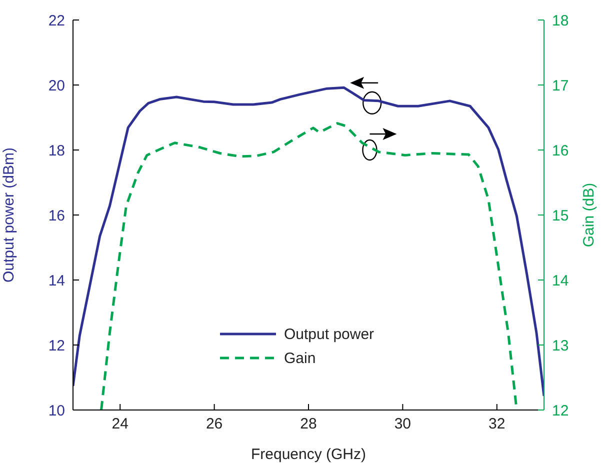  Describe the element at coordinates (308, 454) in the screenshot. I see `x-axis-title: Frequency (GHz)` at that location.